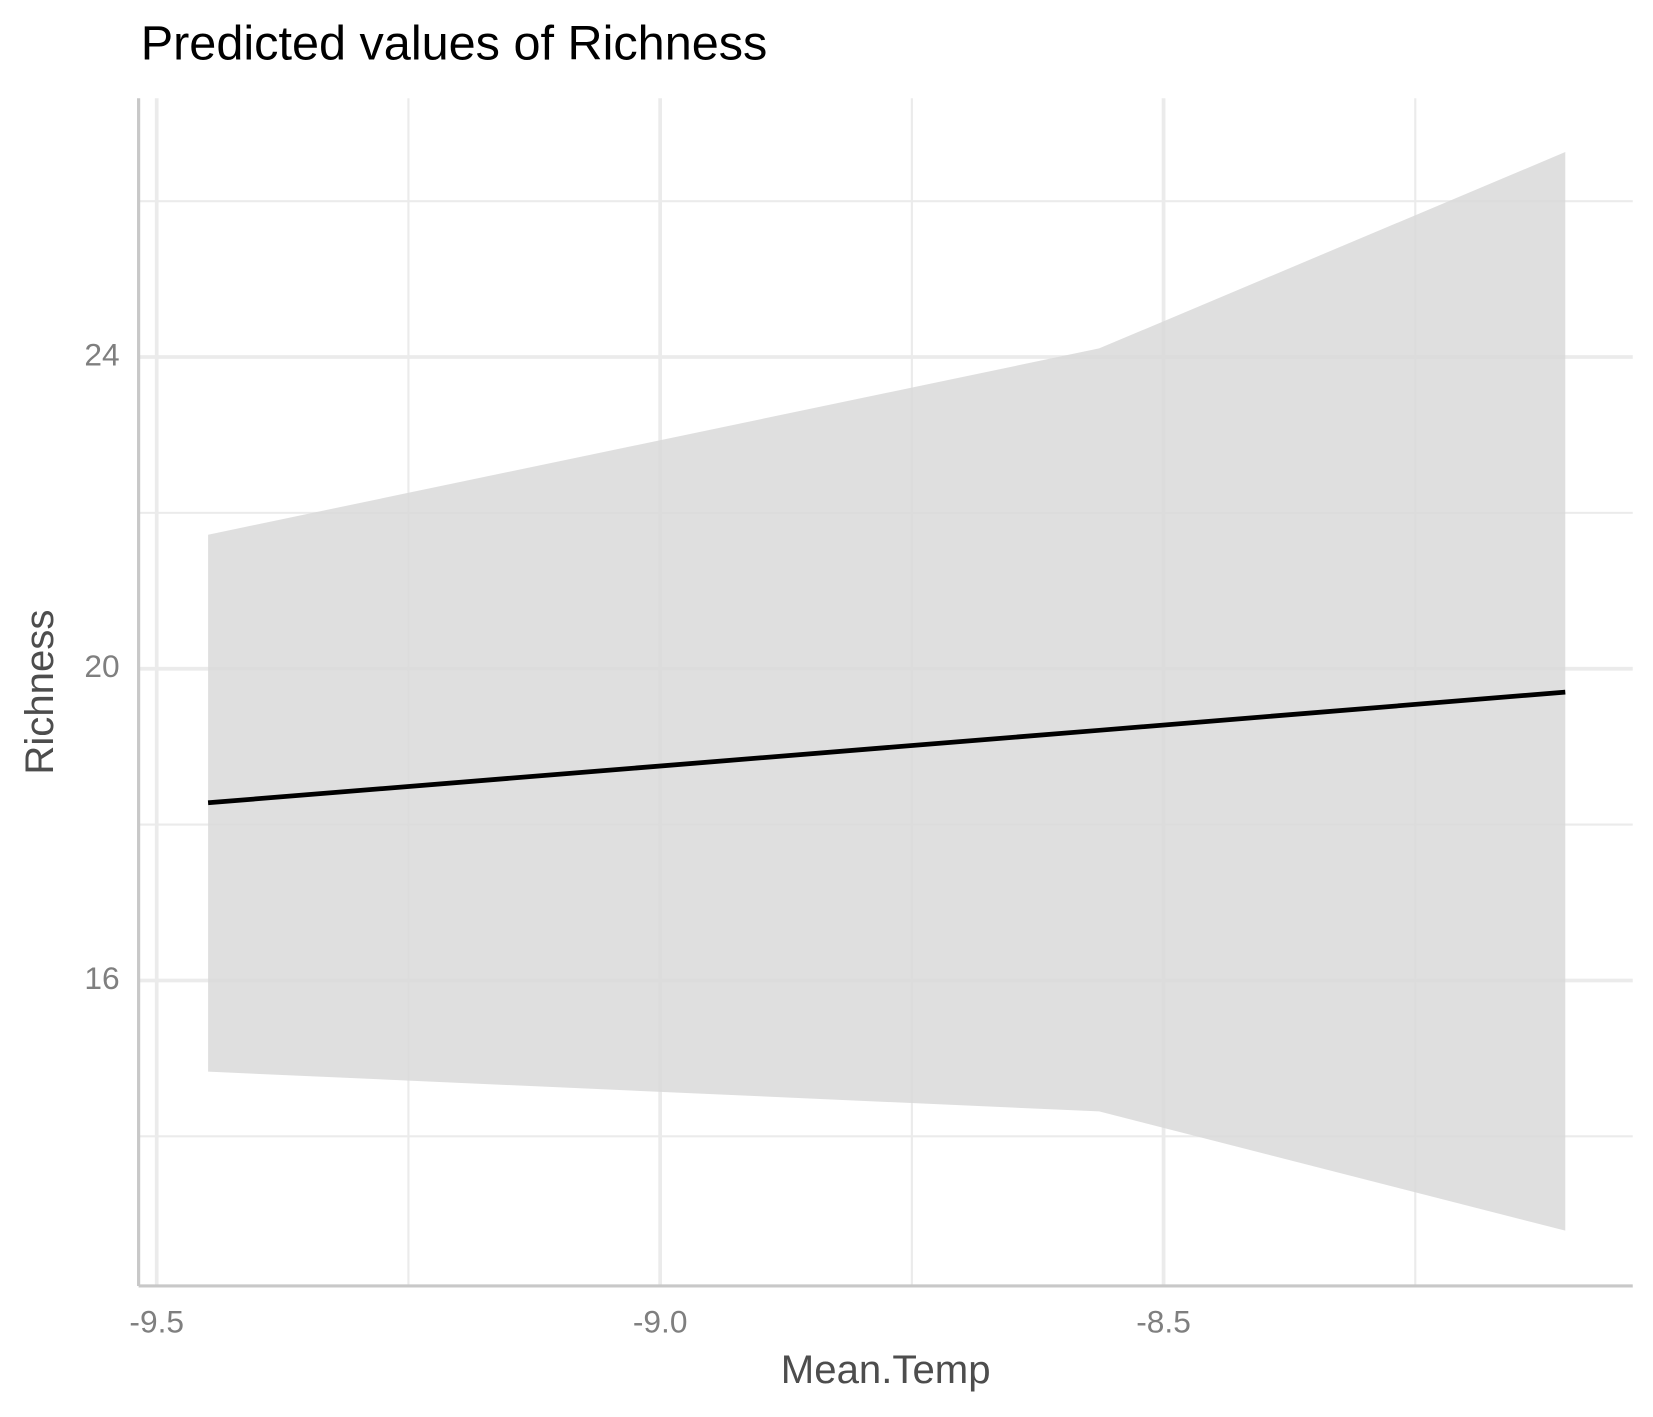 The image size is (1653, 1417). What do you see at coordinates (454, 43) in the screenshot?
I see `chart-title: Predicted values of Richness` at bounding box center [454, 43].